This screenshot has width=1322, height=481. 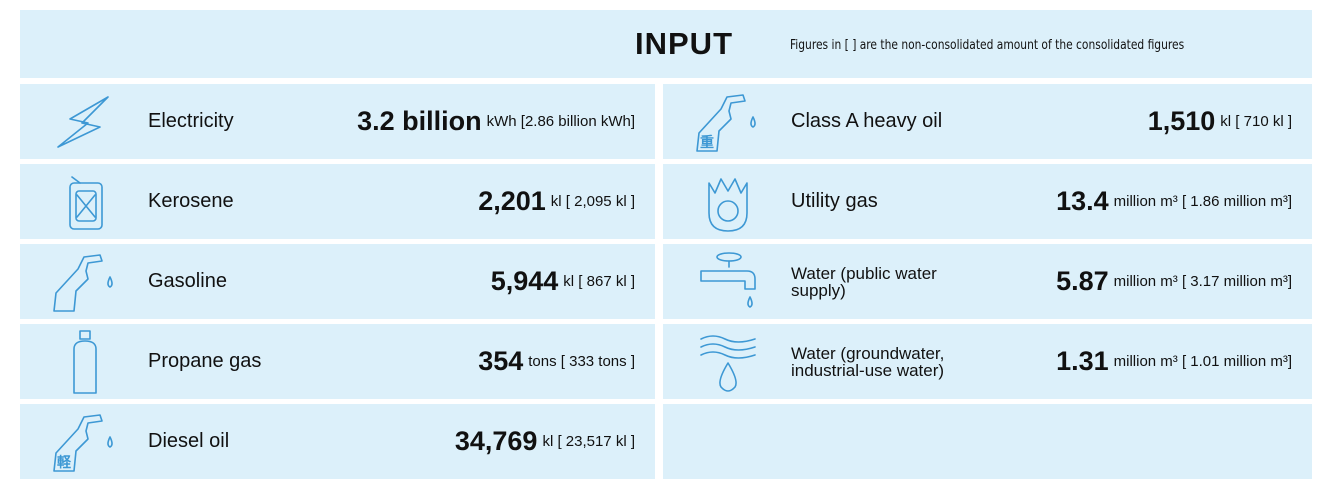 I want to click on icon-utility-gas, so click(x=728, y=205).